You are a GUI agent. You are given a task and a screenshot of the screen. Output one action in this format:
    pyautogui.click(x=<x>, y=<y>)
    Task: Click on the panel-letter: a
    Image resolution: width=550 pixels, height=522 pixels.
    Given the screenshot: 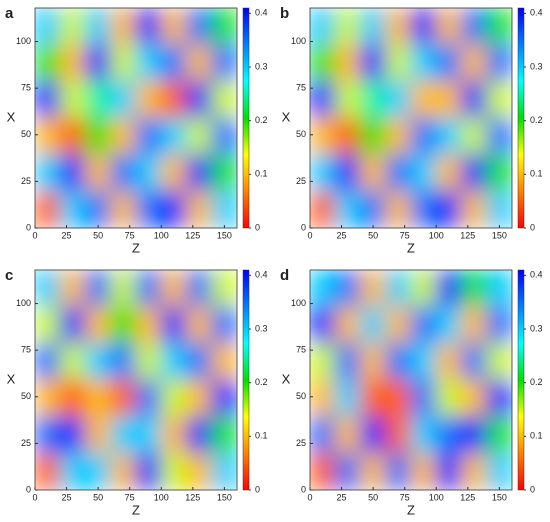 What is the action you would take?
    pyautogui.click(x=9, y=13)
    